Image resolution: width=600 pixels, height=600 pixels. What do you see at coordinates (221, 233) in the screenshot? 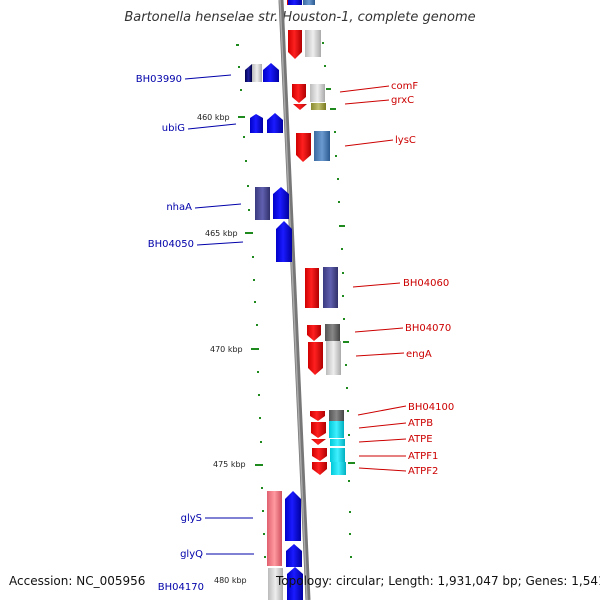
I see `scale-label-465: 465 kbp` at bounding box center [221, 233].